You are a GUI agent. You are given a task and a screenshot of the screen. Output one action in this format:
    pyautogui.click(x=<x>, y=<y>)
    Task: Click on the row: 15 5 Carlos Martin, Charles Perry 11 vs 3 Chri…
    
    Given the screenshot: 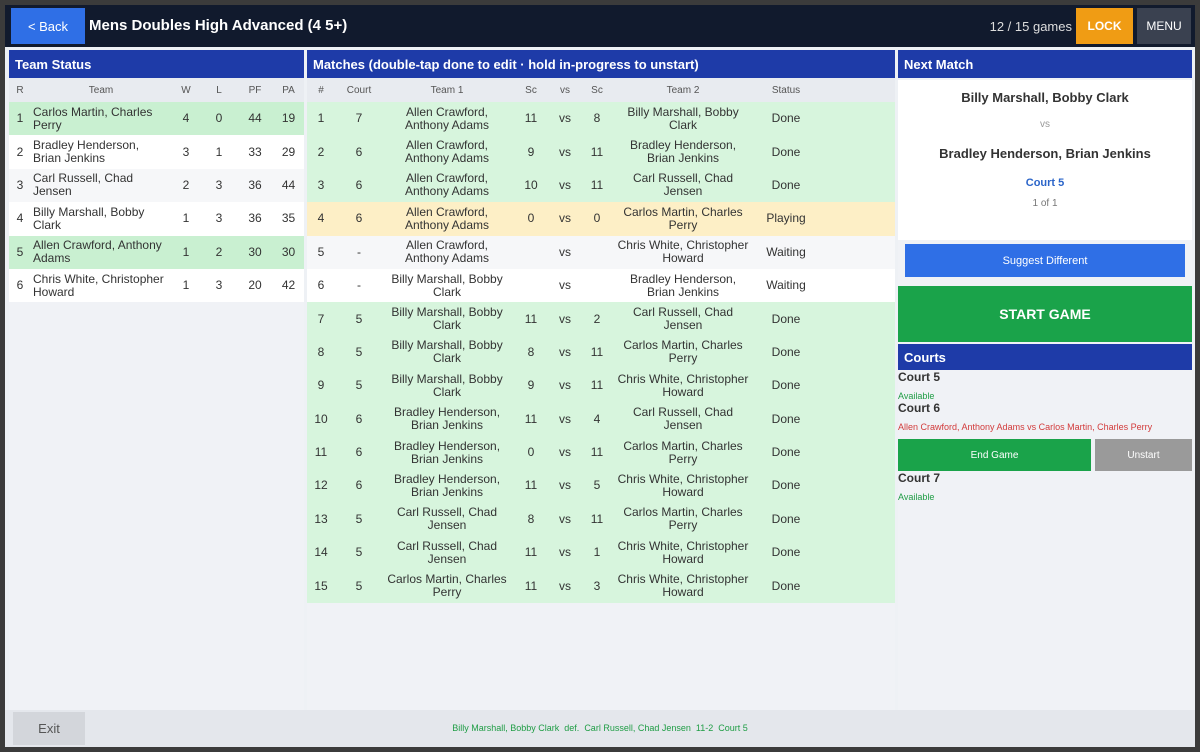 What is the action you would take?
    pyautogui.click(x=601, y=586)
    